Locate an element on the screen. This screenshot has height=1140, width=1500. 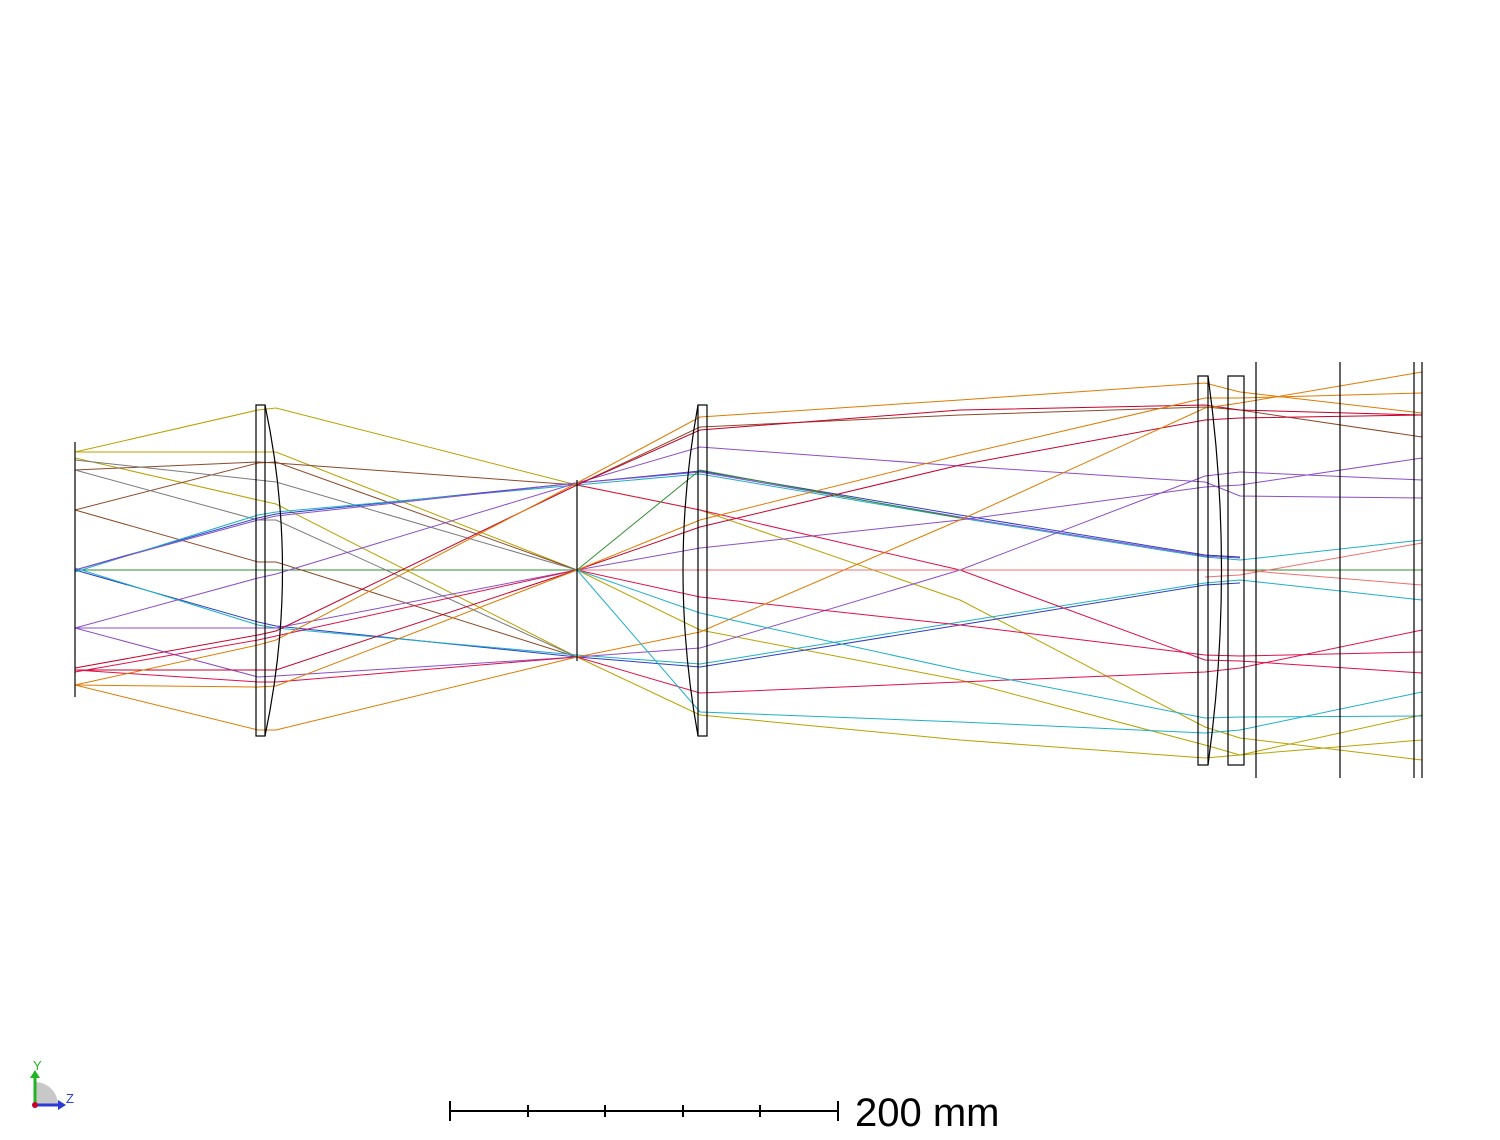
plate is located at coordinates (1236, 570).